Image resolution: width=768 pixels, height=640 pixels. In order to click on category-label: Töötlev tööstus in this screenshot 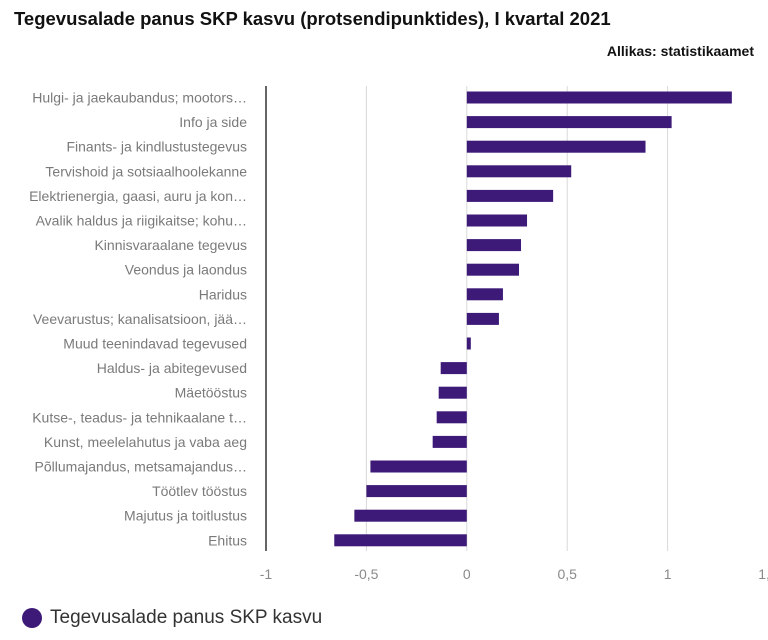, I will do `click(199, 491)`.